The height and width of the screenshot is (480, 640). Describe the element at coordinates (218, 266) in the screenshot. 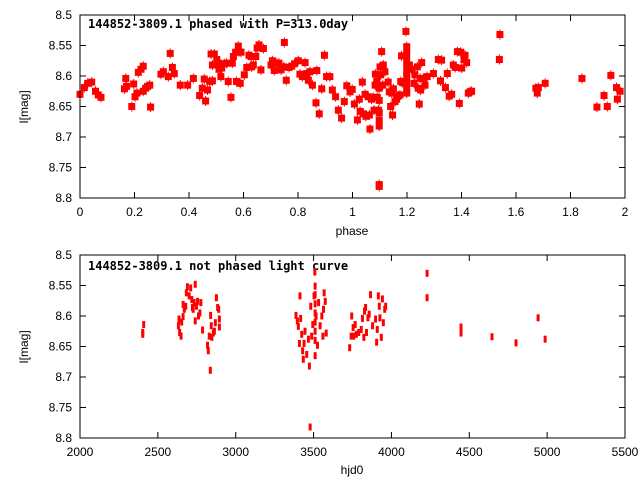

I see `unphased-plot-title: 144852-3809.1 not phased light curve` at that location.